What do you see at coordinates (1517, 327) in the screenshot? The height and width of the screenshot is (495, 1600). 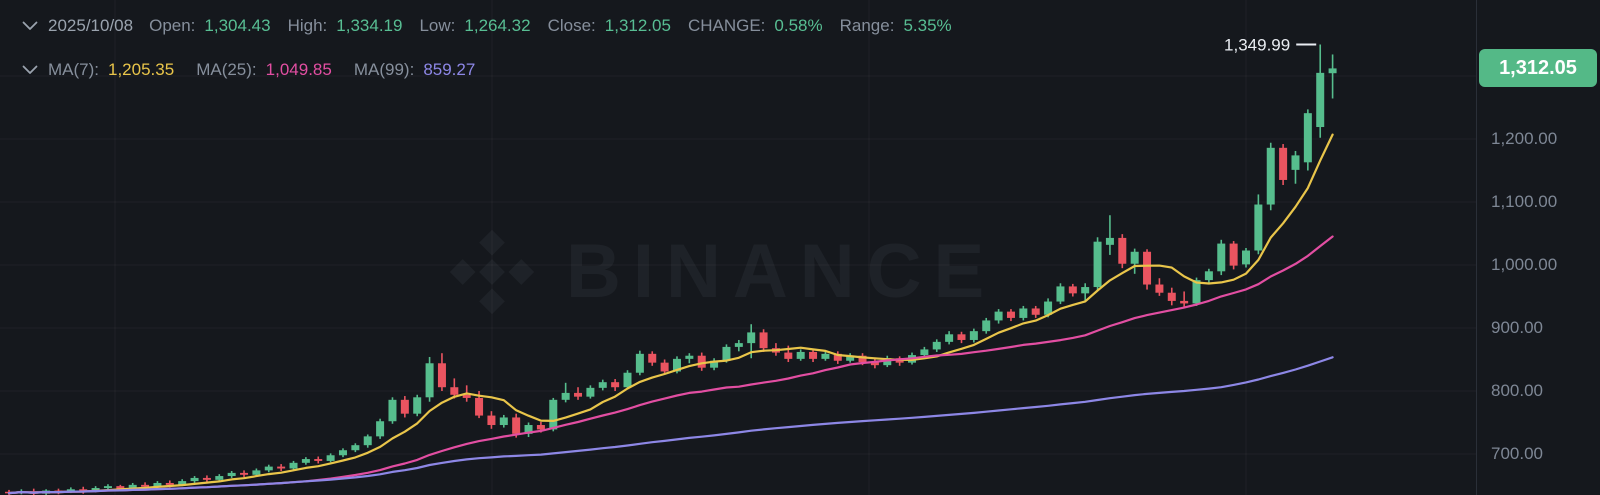 I see `axis-label: 900.00` at bounding box center [1517, 327].